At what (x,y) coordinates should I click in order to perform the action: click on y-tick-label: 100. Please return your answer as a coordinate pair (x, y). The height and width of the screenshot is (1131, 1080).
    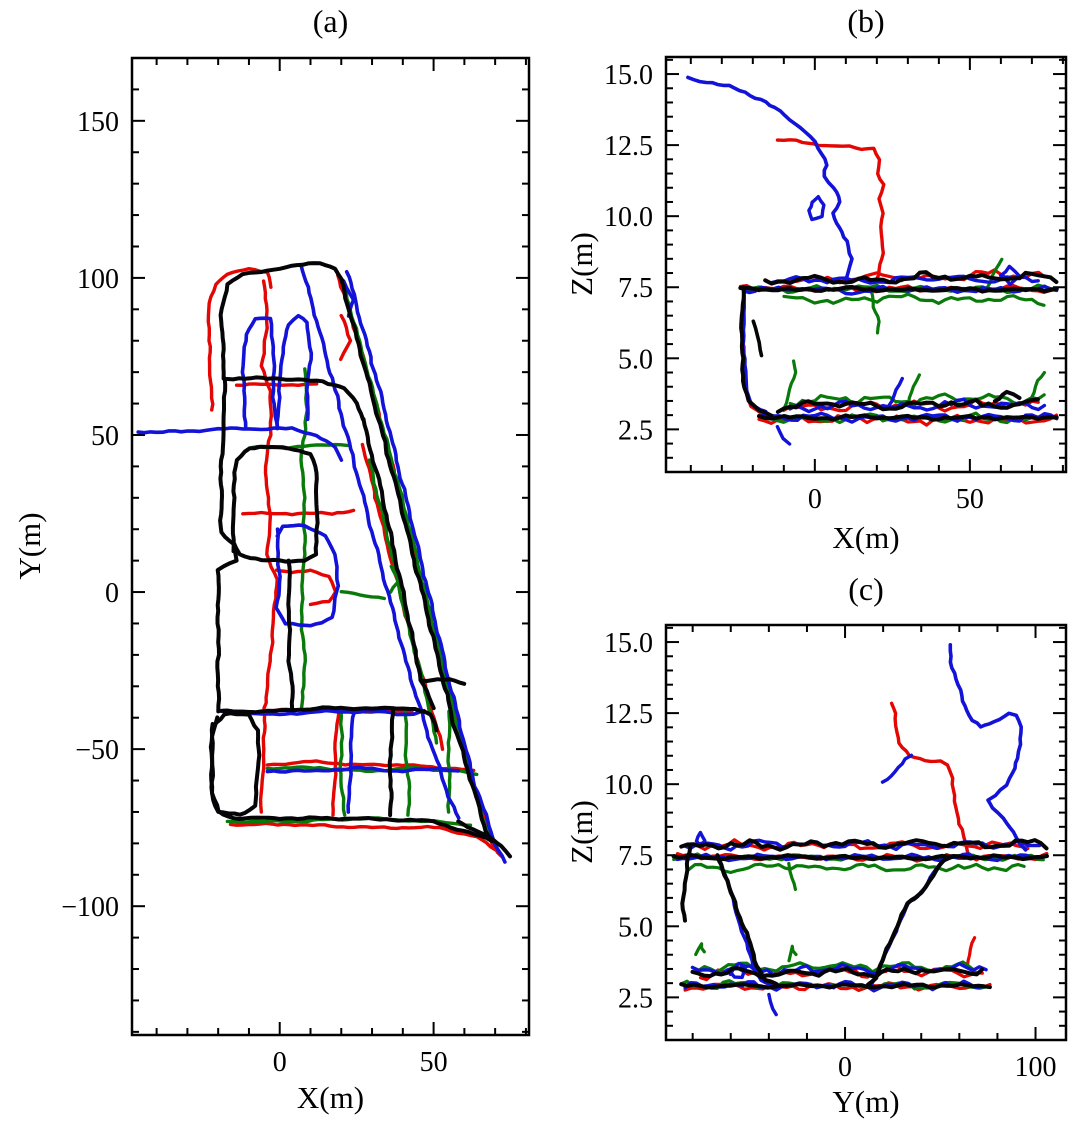
    Looking at the image, I should click on (98, 279).